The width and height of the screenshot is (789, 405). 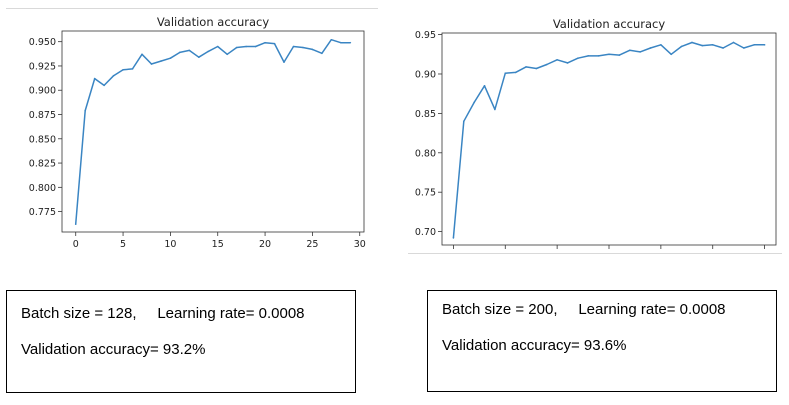 What do you see at coordinates (42, 42) in the screenshot?
I see `y-tick-label: 0.950` at bounding box center [42, 42].